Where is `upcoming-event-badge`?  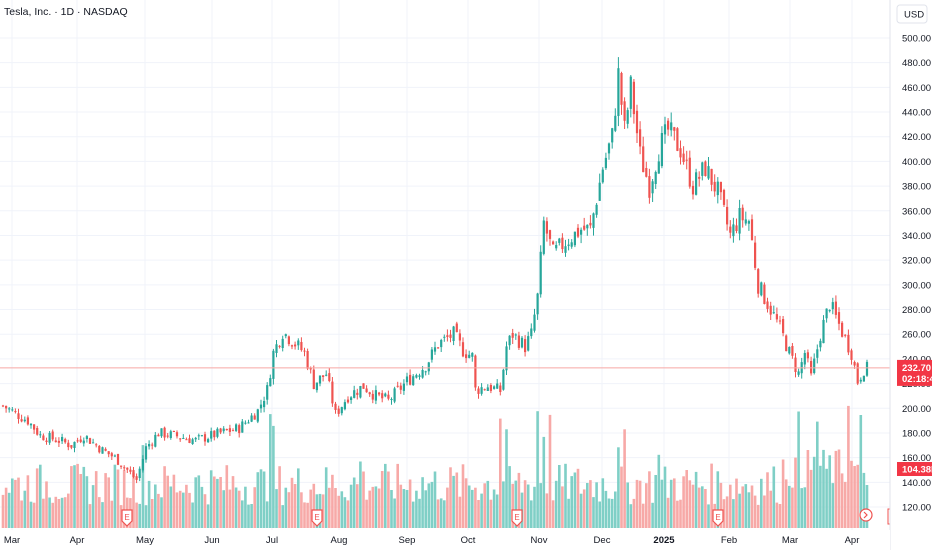
upcoming-event-badge is located at coordinates (866, 515).